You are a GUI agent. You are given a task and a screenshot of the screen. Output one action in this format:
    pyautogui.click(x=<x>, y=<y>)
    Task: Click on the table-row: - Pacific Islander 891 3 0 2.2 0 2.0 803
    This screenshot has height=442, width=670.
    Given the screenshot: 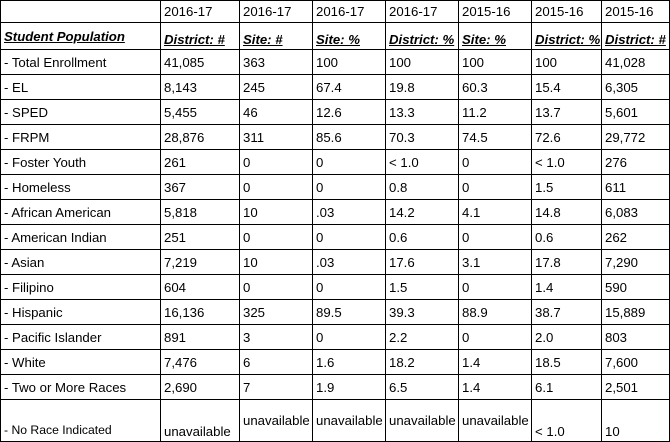 What is the action you would take?
    pyautogui.click(x=335, y=337)
    